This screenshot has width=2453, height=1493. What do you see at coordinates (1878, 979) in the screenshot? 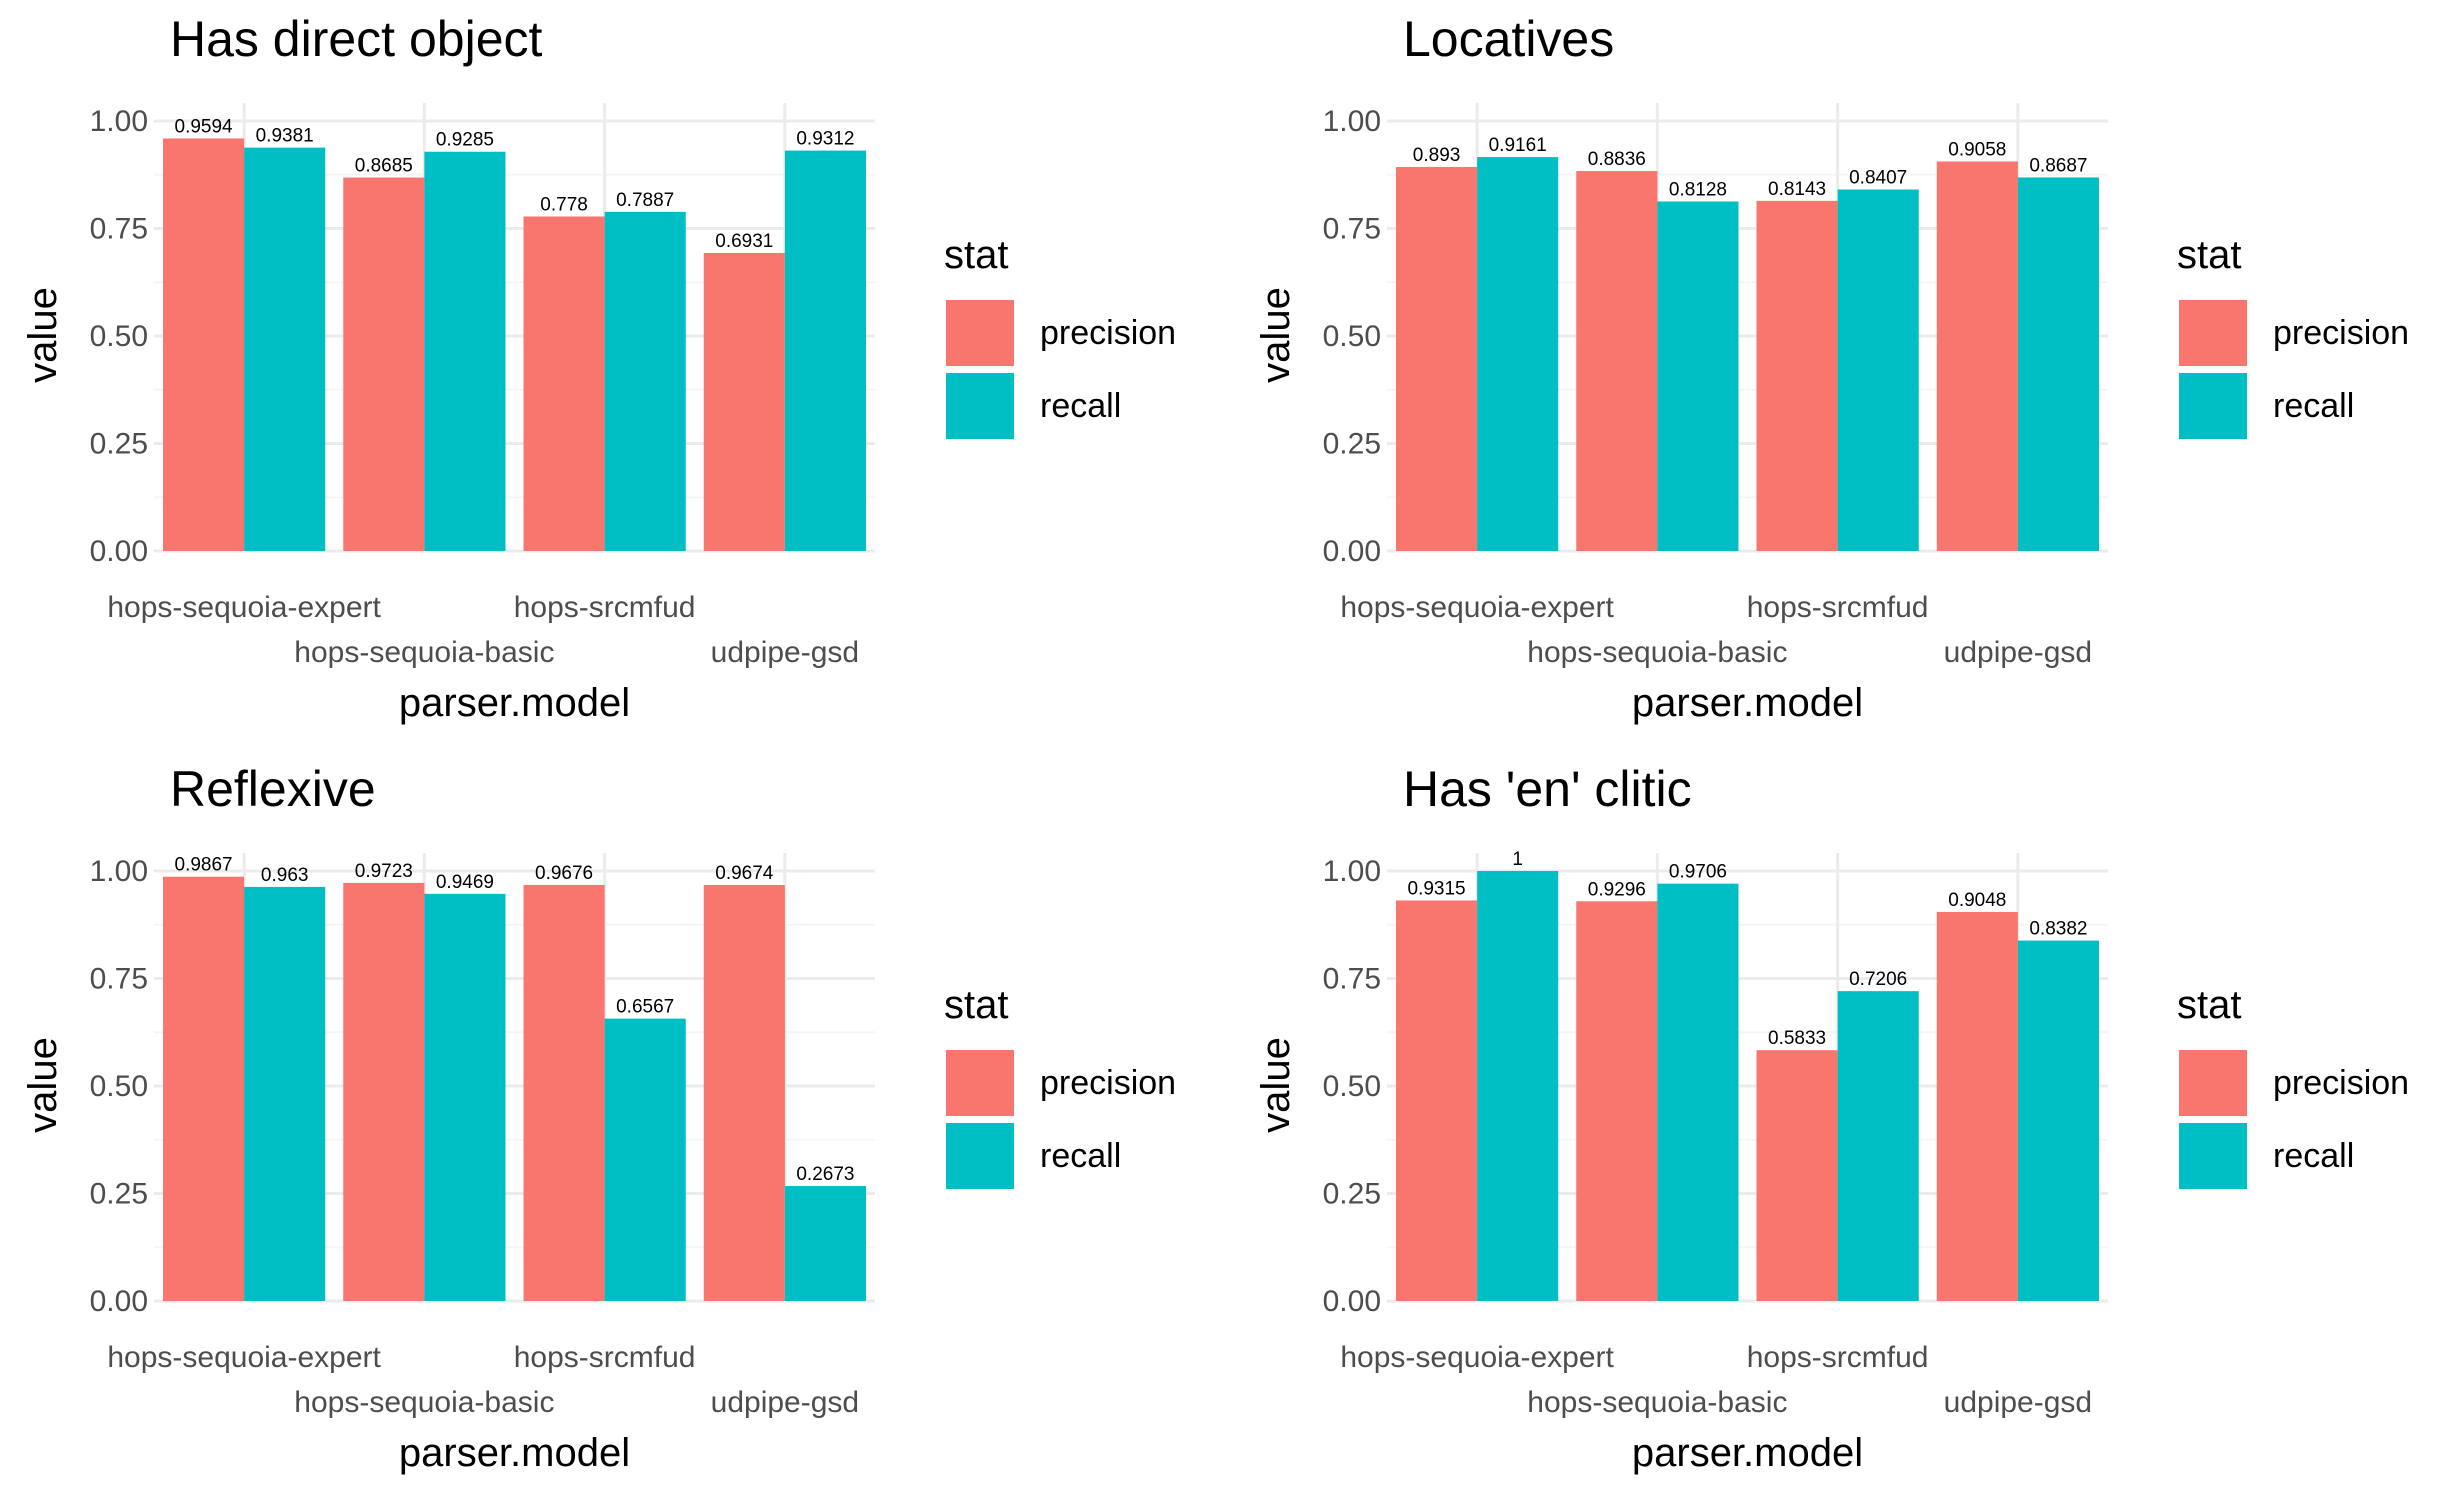
I see `data-label: 0.7206` at bounding box center [1878, 979].